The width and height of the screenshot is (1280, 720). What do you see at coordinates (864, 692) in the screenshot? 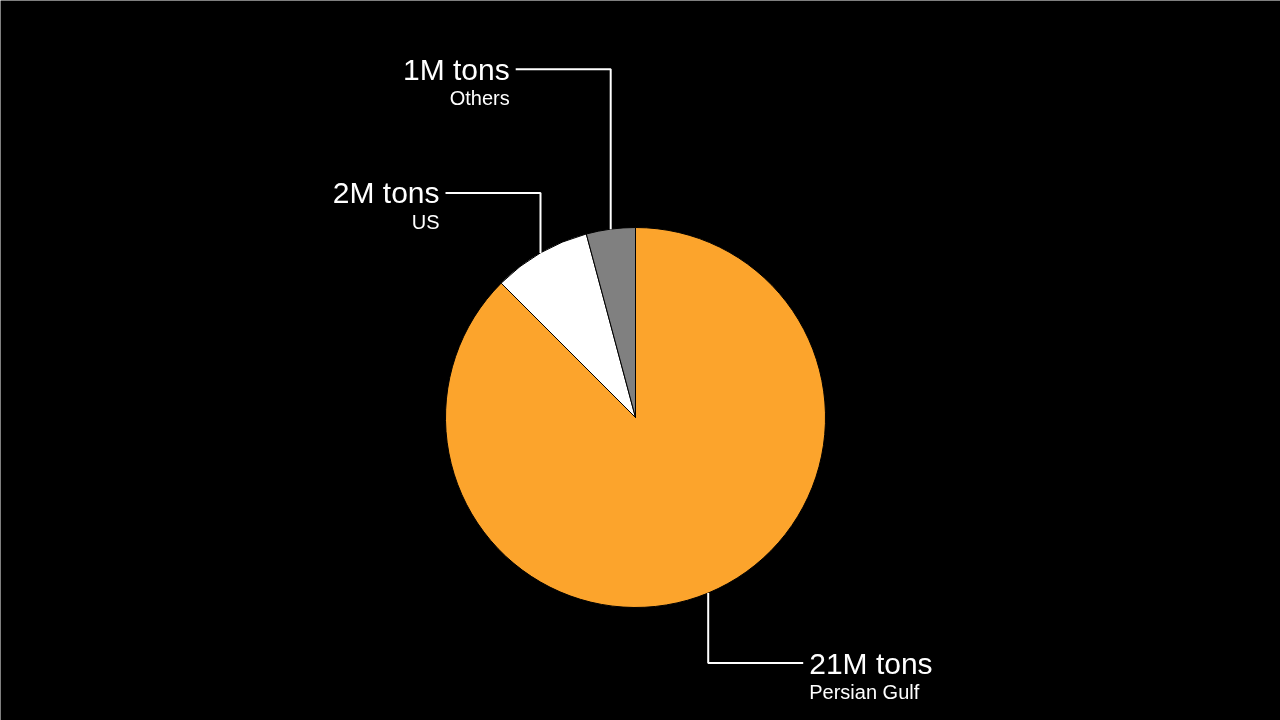
I see `slice-label: Persian Gulf` at bounding box center [864, 692].